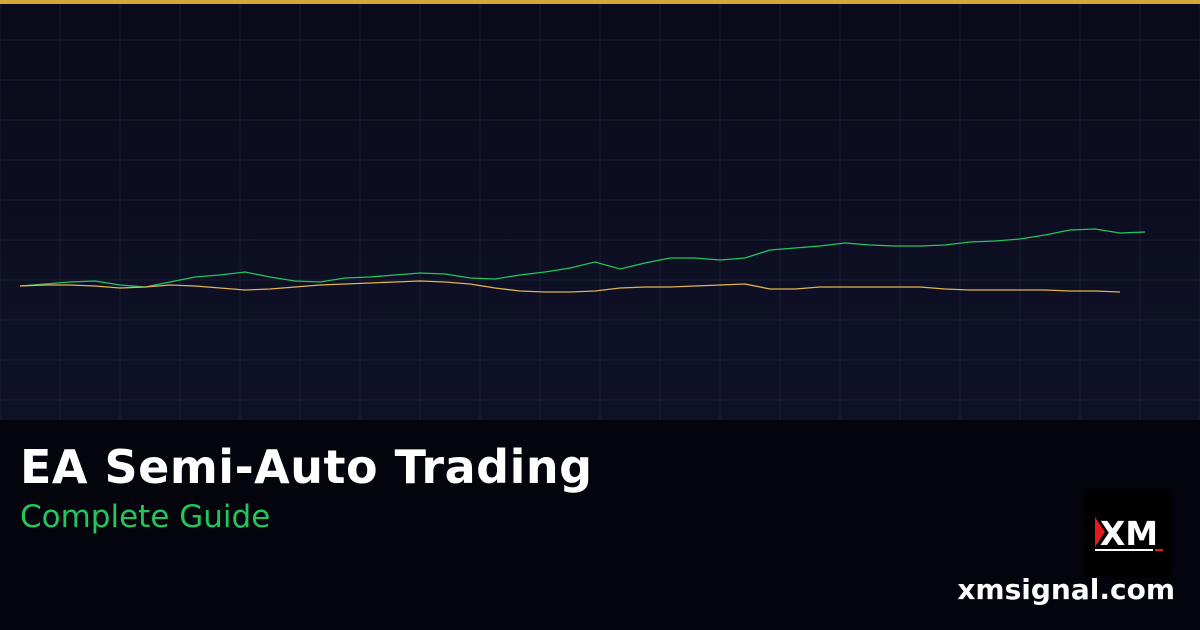 This screenshot has height=630, width=1200. I want to click on xm-logo-icon: XM, so click(1128, 533).